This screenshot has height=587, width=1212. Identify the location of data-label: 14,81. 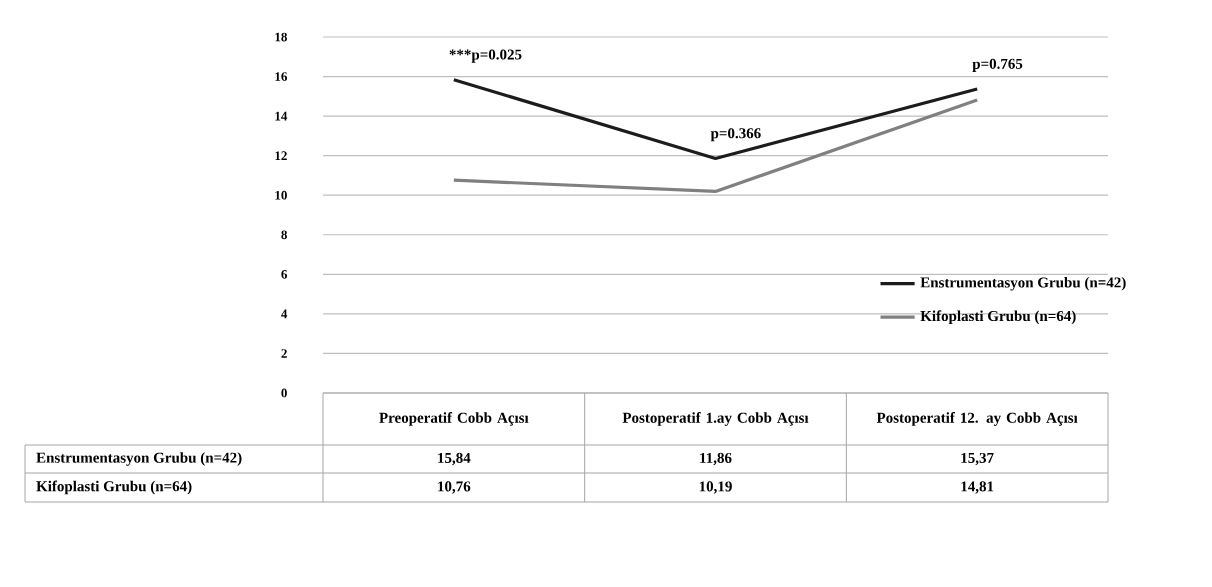
(977, 487).